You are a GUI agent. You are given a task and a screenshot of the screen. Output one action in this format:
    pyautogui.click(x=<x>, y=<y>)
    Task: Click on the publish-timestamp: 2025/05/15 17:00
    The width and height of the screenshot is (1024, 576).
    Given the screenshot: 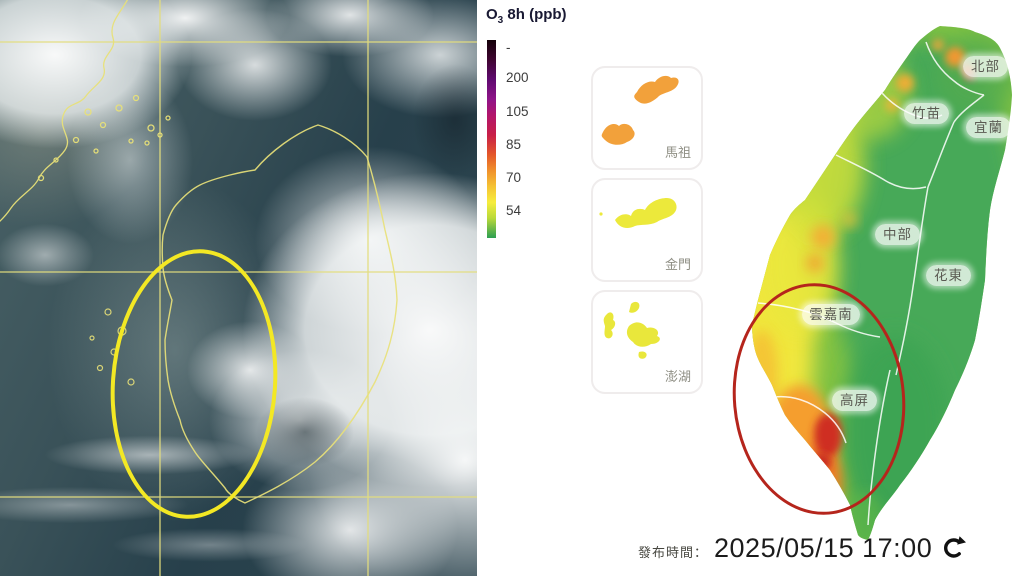 What is the action you would take?
    pyautogui.click(x=823, y=548)
    